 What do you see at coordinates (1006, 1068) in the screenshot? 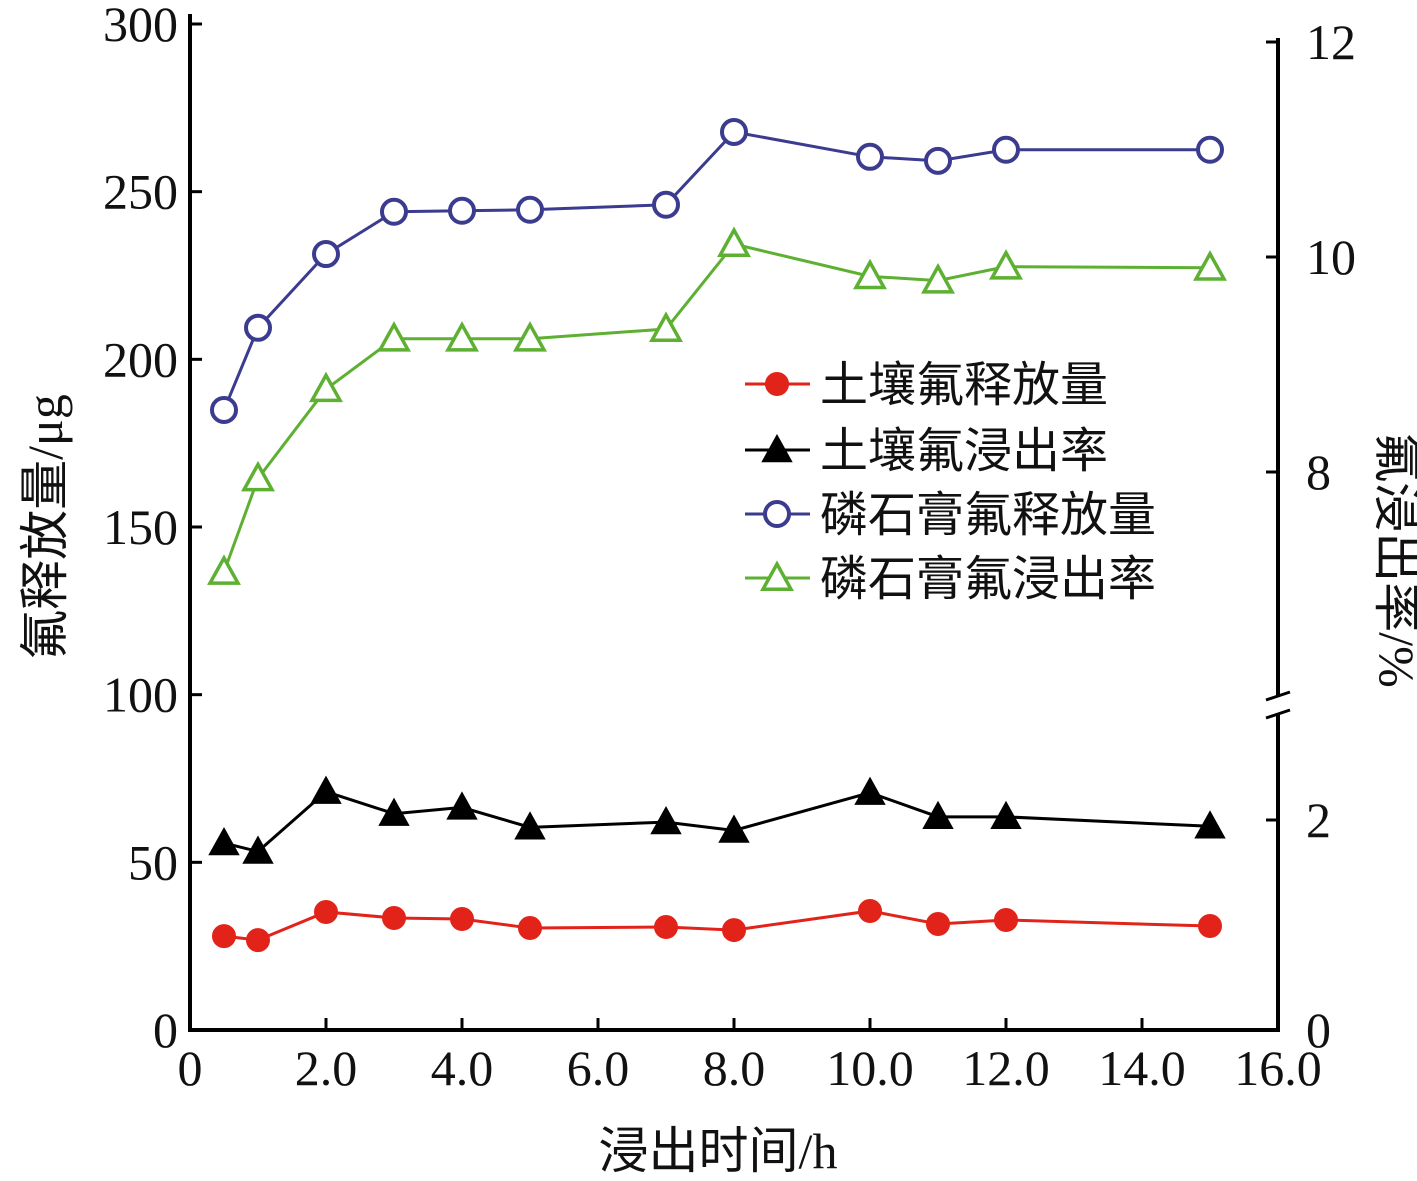
I see `x-tick-label: 12.0` at bounding box center [1006, 1068].